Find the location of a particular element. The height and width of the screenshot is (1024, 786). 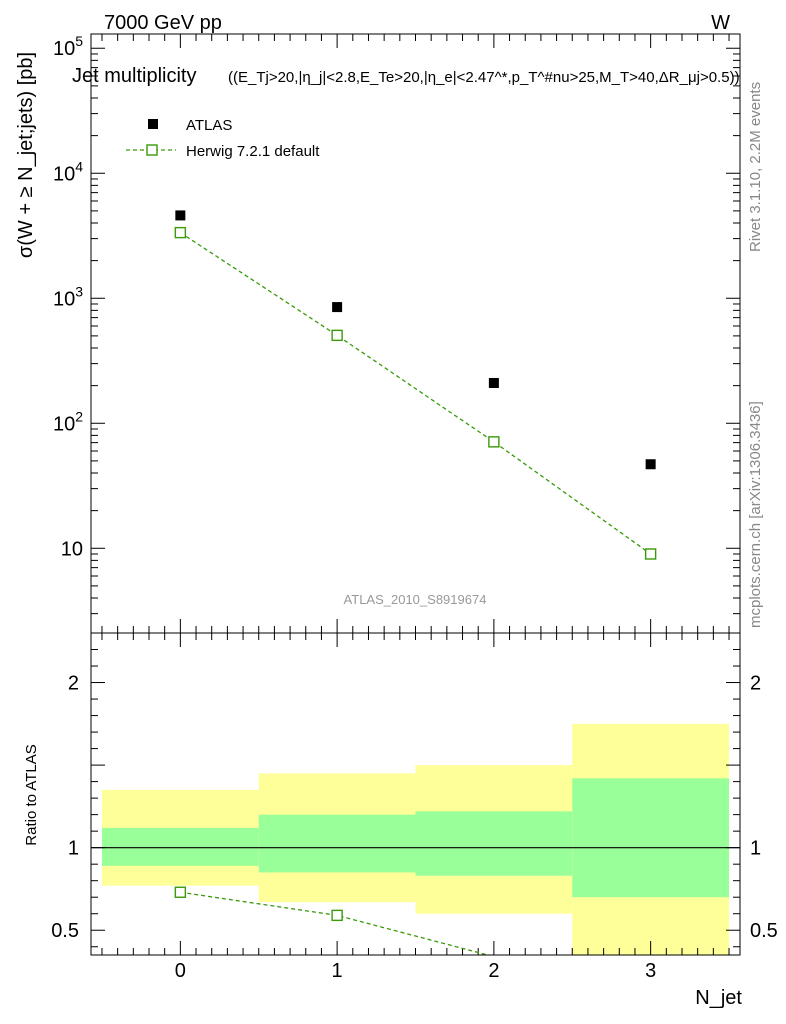

header-left: 7000 GeV pp is located at coordinates (163, 23).